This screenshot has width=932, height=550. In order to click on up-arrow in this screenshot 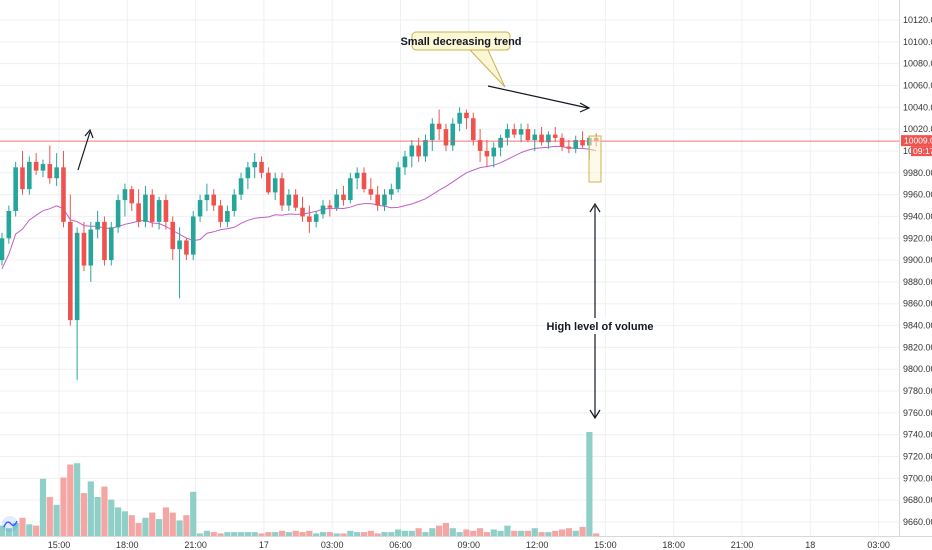, I will do `click(85, 149)`.